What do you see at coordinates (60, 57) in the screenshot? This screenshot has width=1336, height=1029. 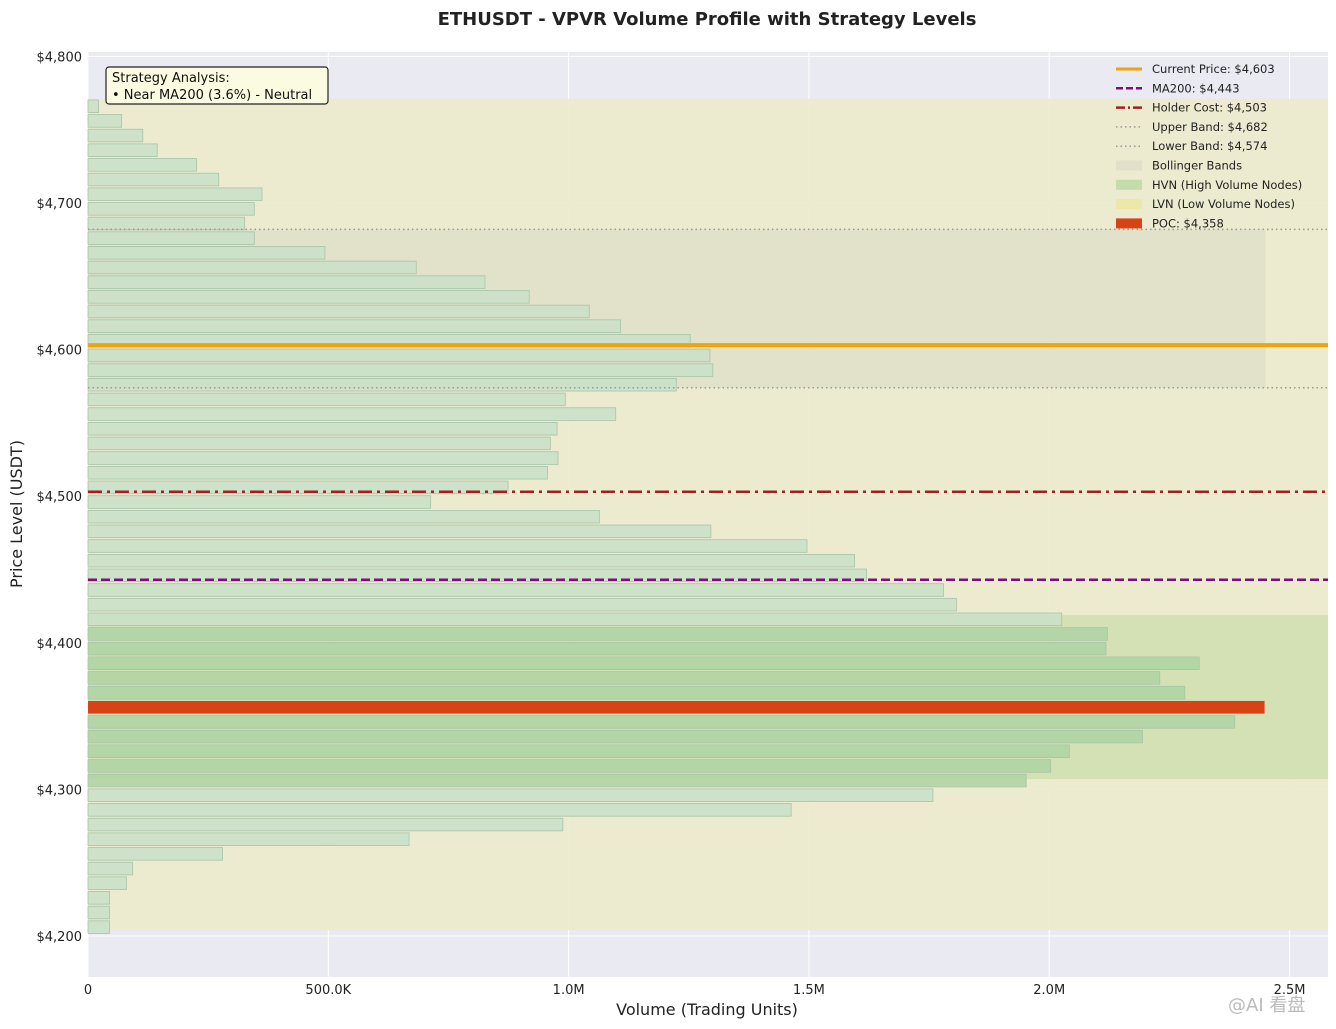 I see `y-tick-label: $4,800` at bounding box center [60, 57].